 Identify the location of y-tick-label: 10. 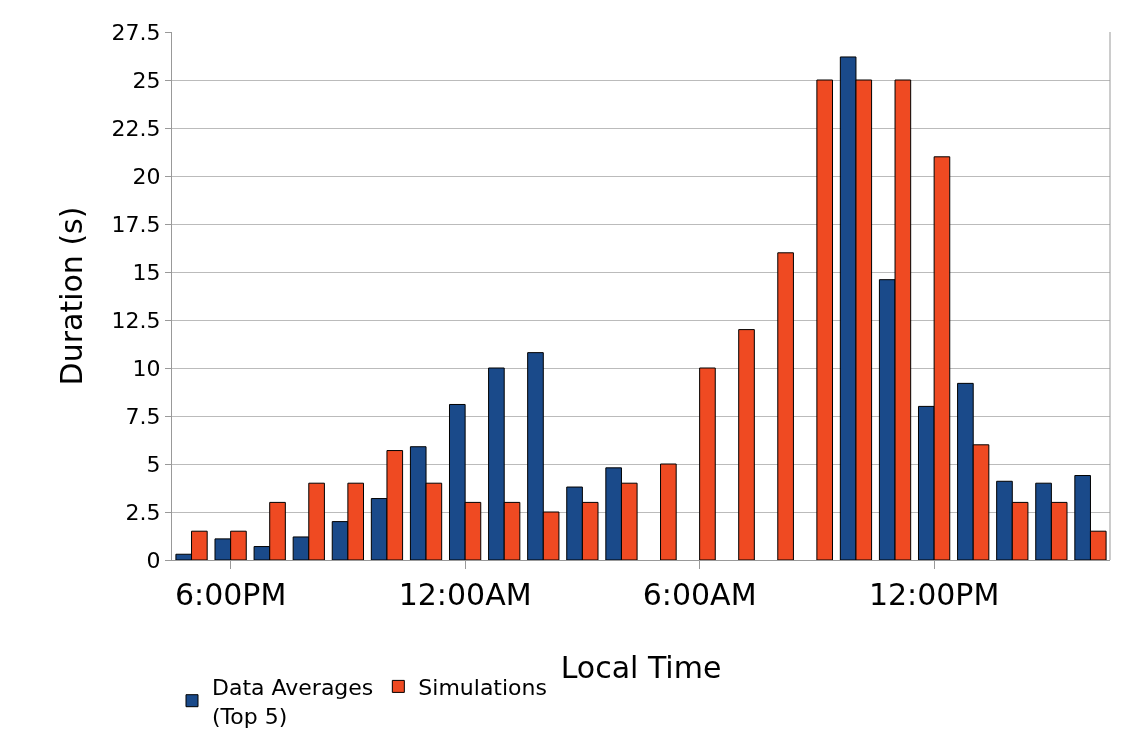
(146, 368).